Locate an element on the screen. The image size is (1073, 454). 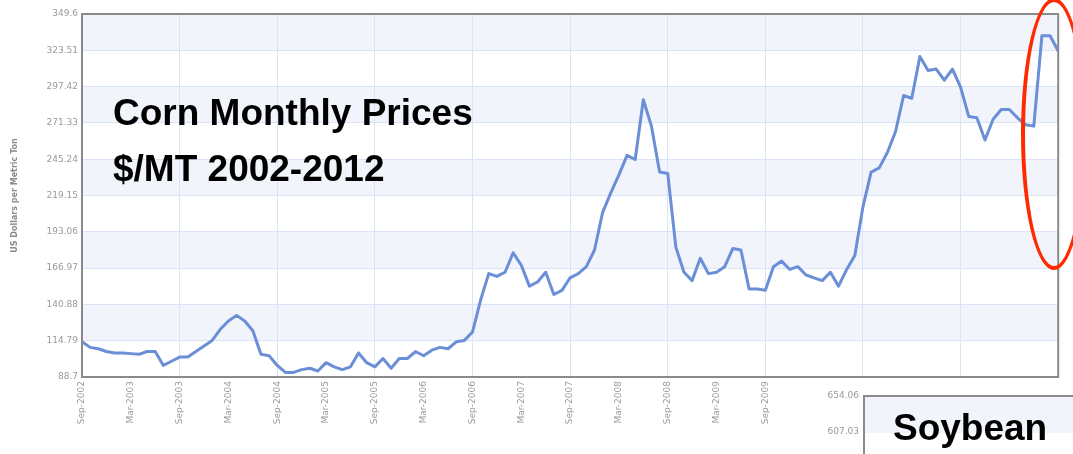
x-tick-label: Mar-2009 is located at coordinates (715, 402).